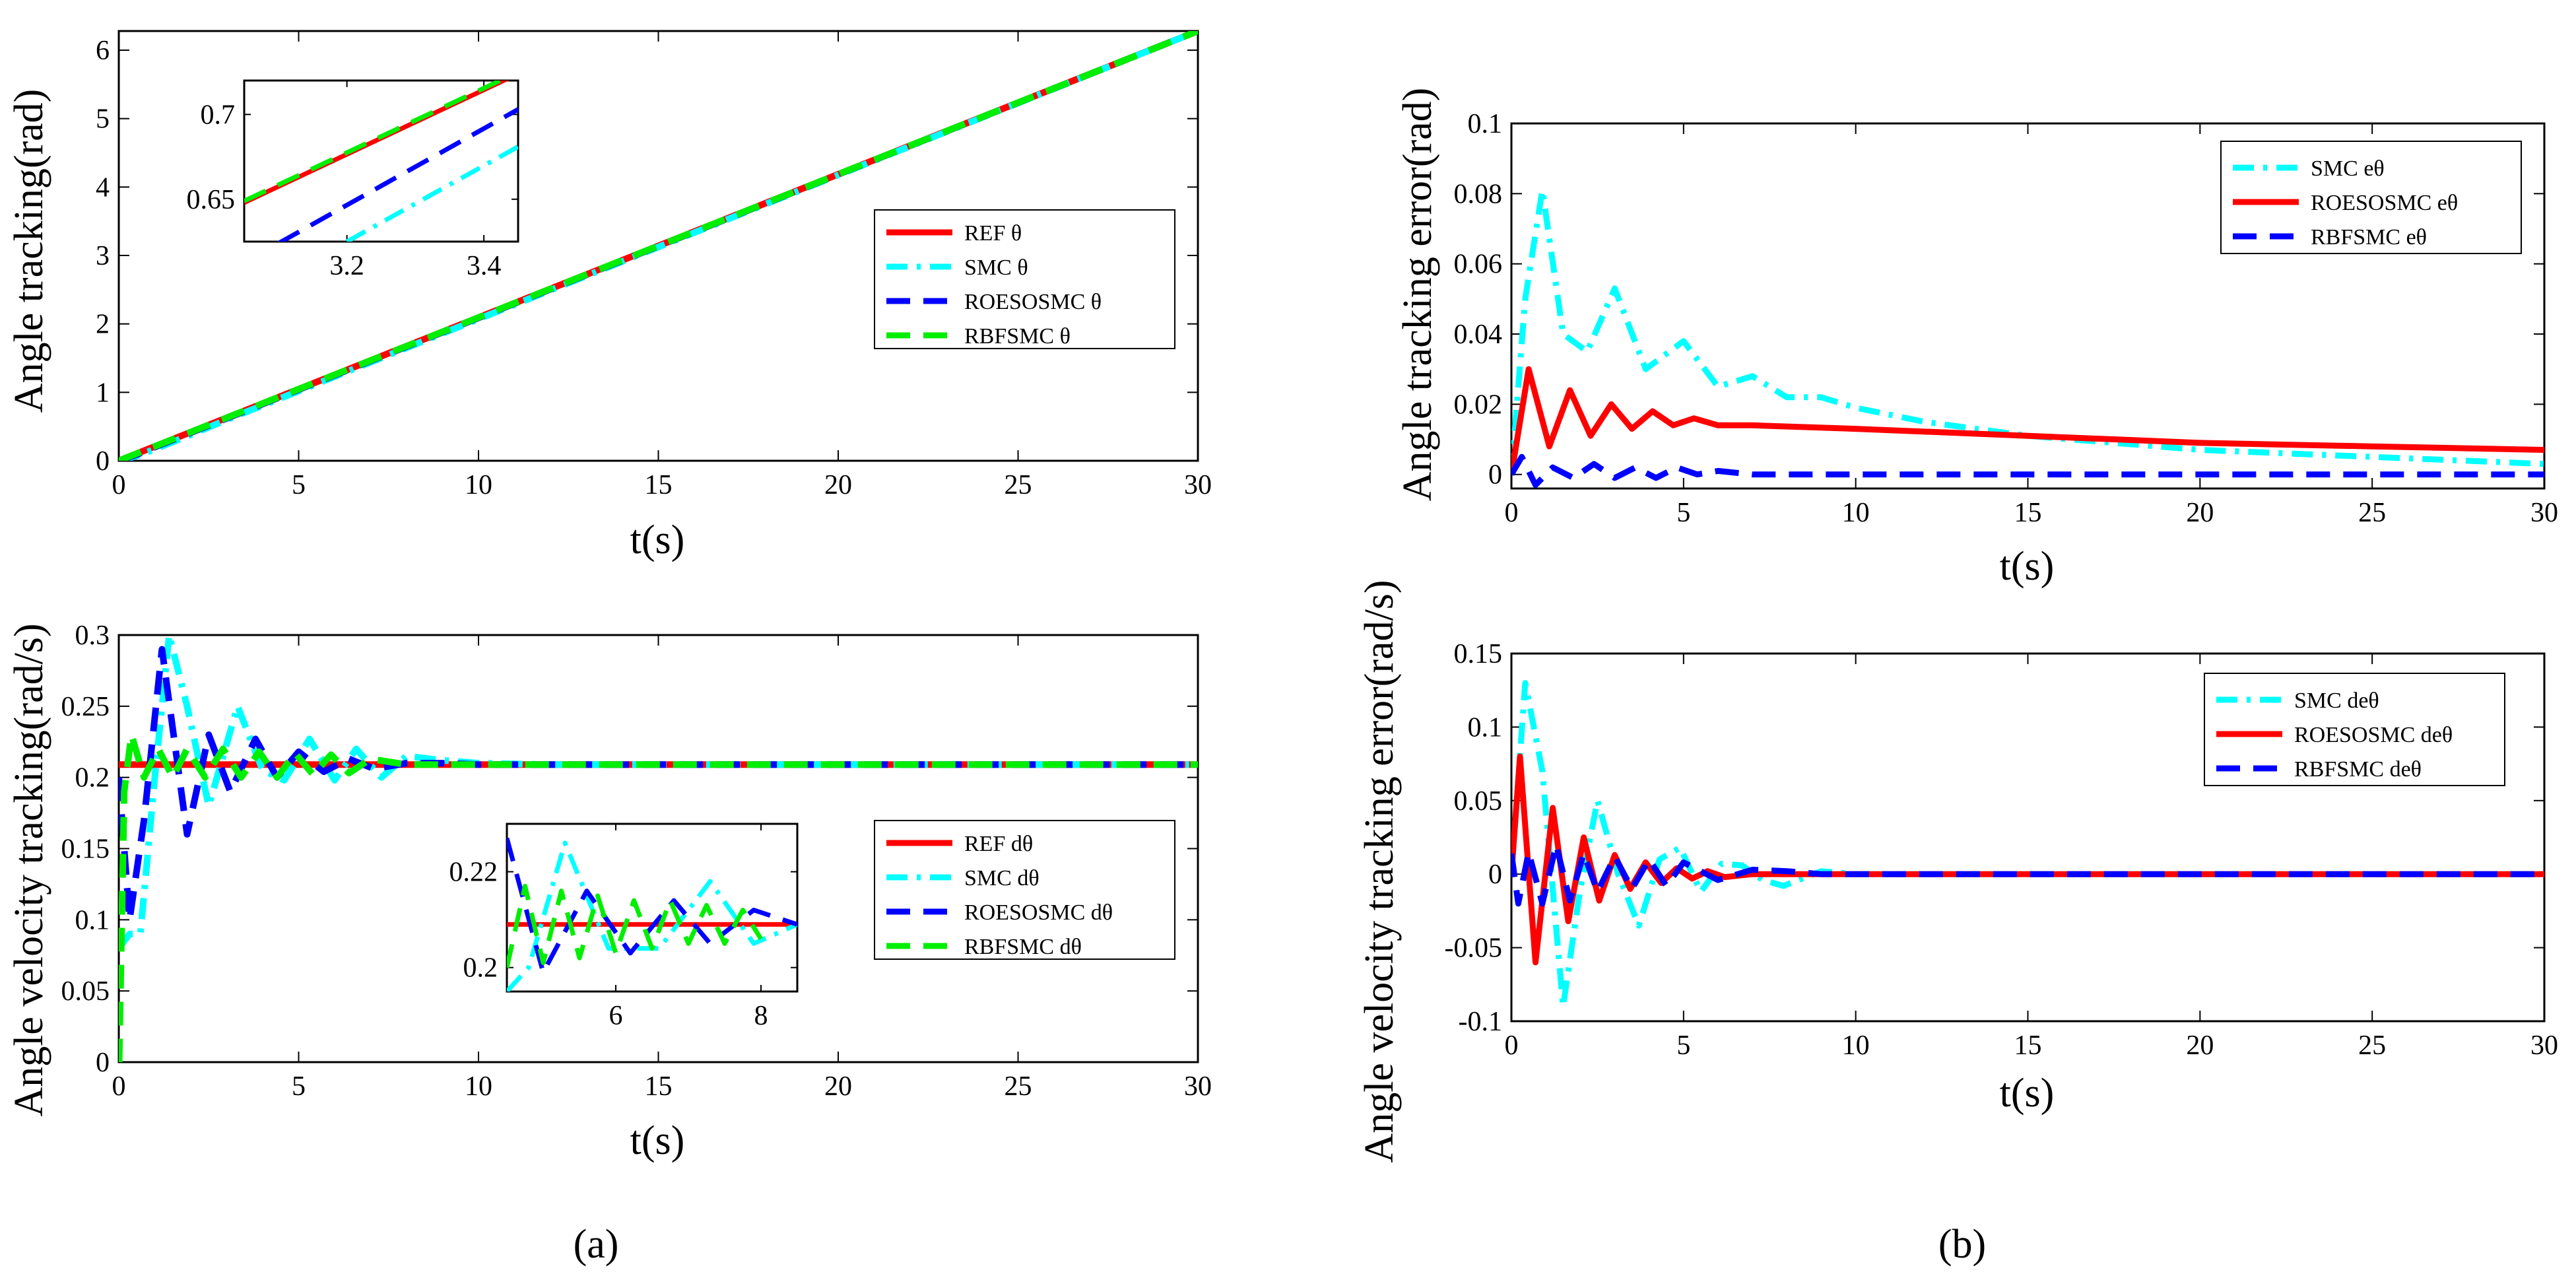 This screenshot has height=1278, width=2576. What do you see at coordinates (2348, 169) in the screenshot?
I see `legend-label: SMC eθ` at bounding box center [2348, 169].